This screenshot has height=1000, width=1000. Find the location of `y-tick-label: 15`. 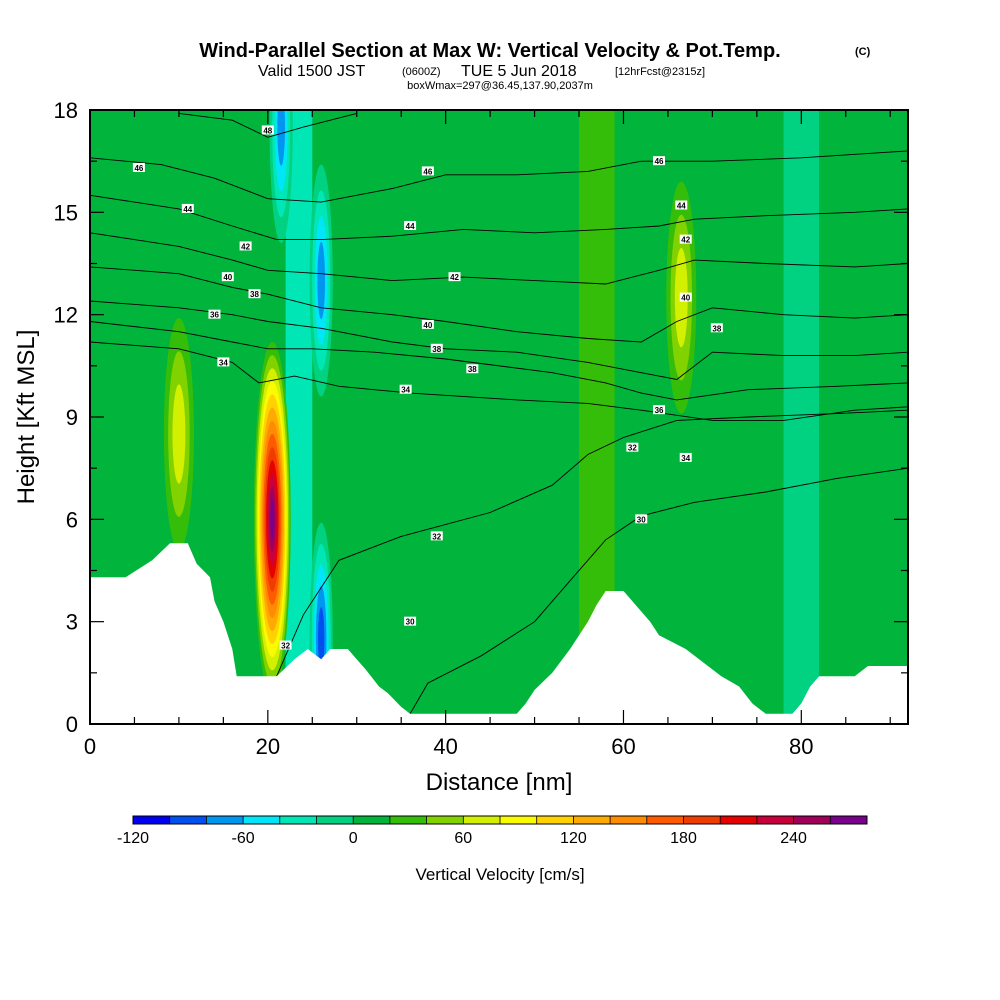

y-tick-label: 15 is located at coordinates (66, 212).